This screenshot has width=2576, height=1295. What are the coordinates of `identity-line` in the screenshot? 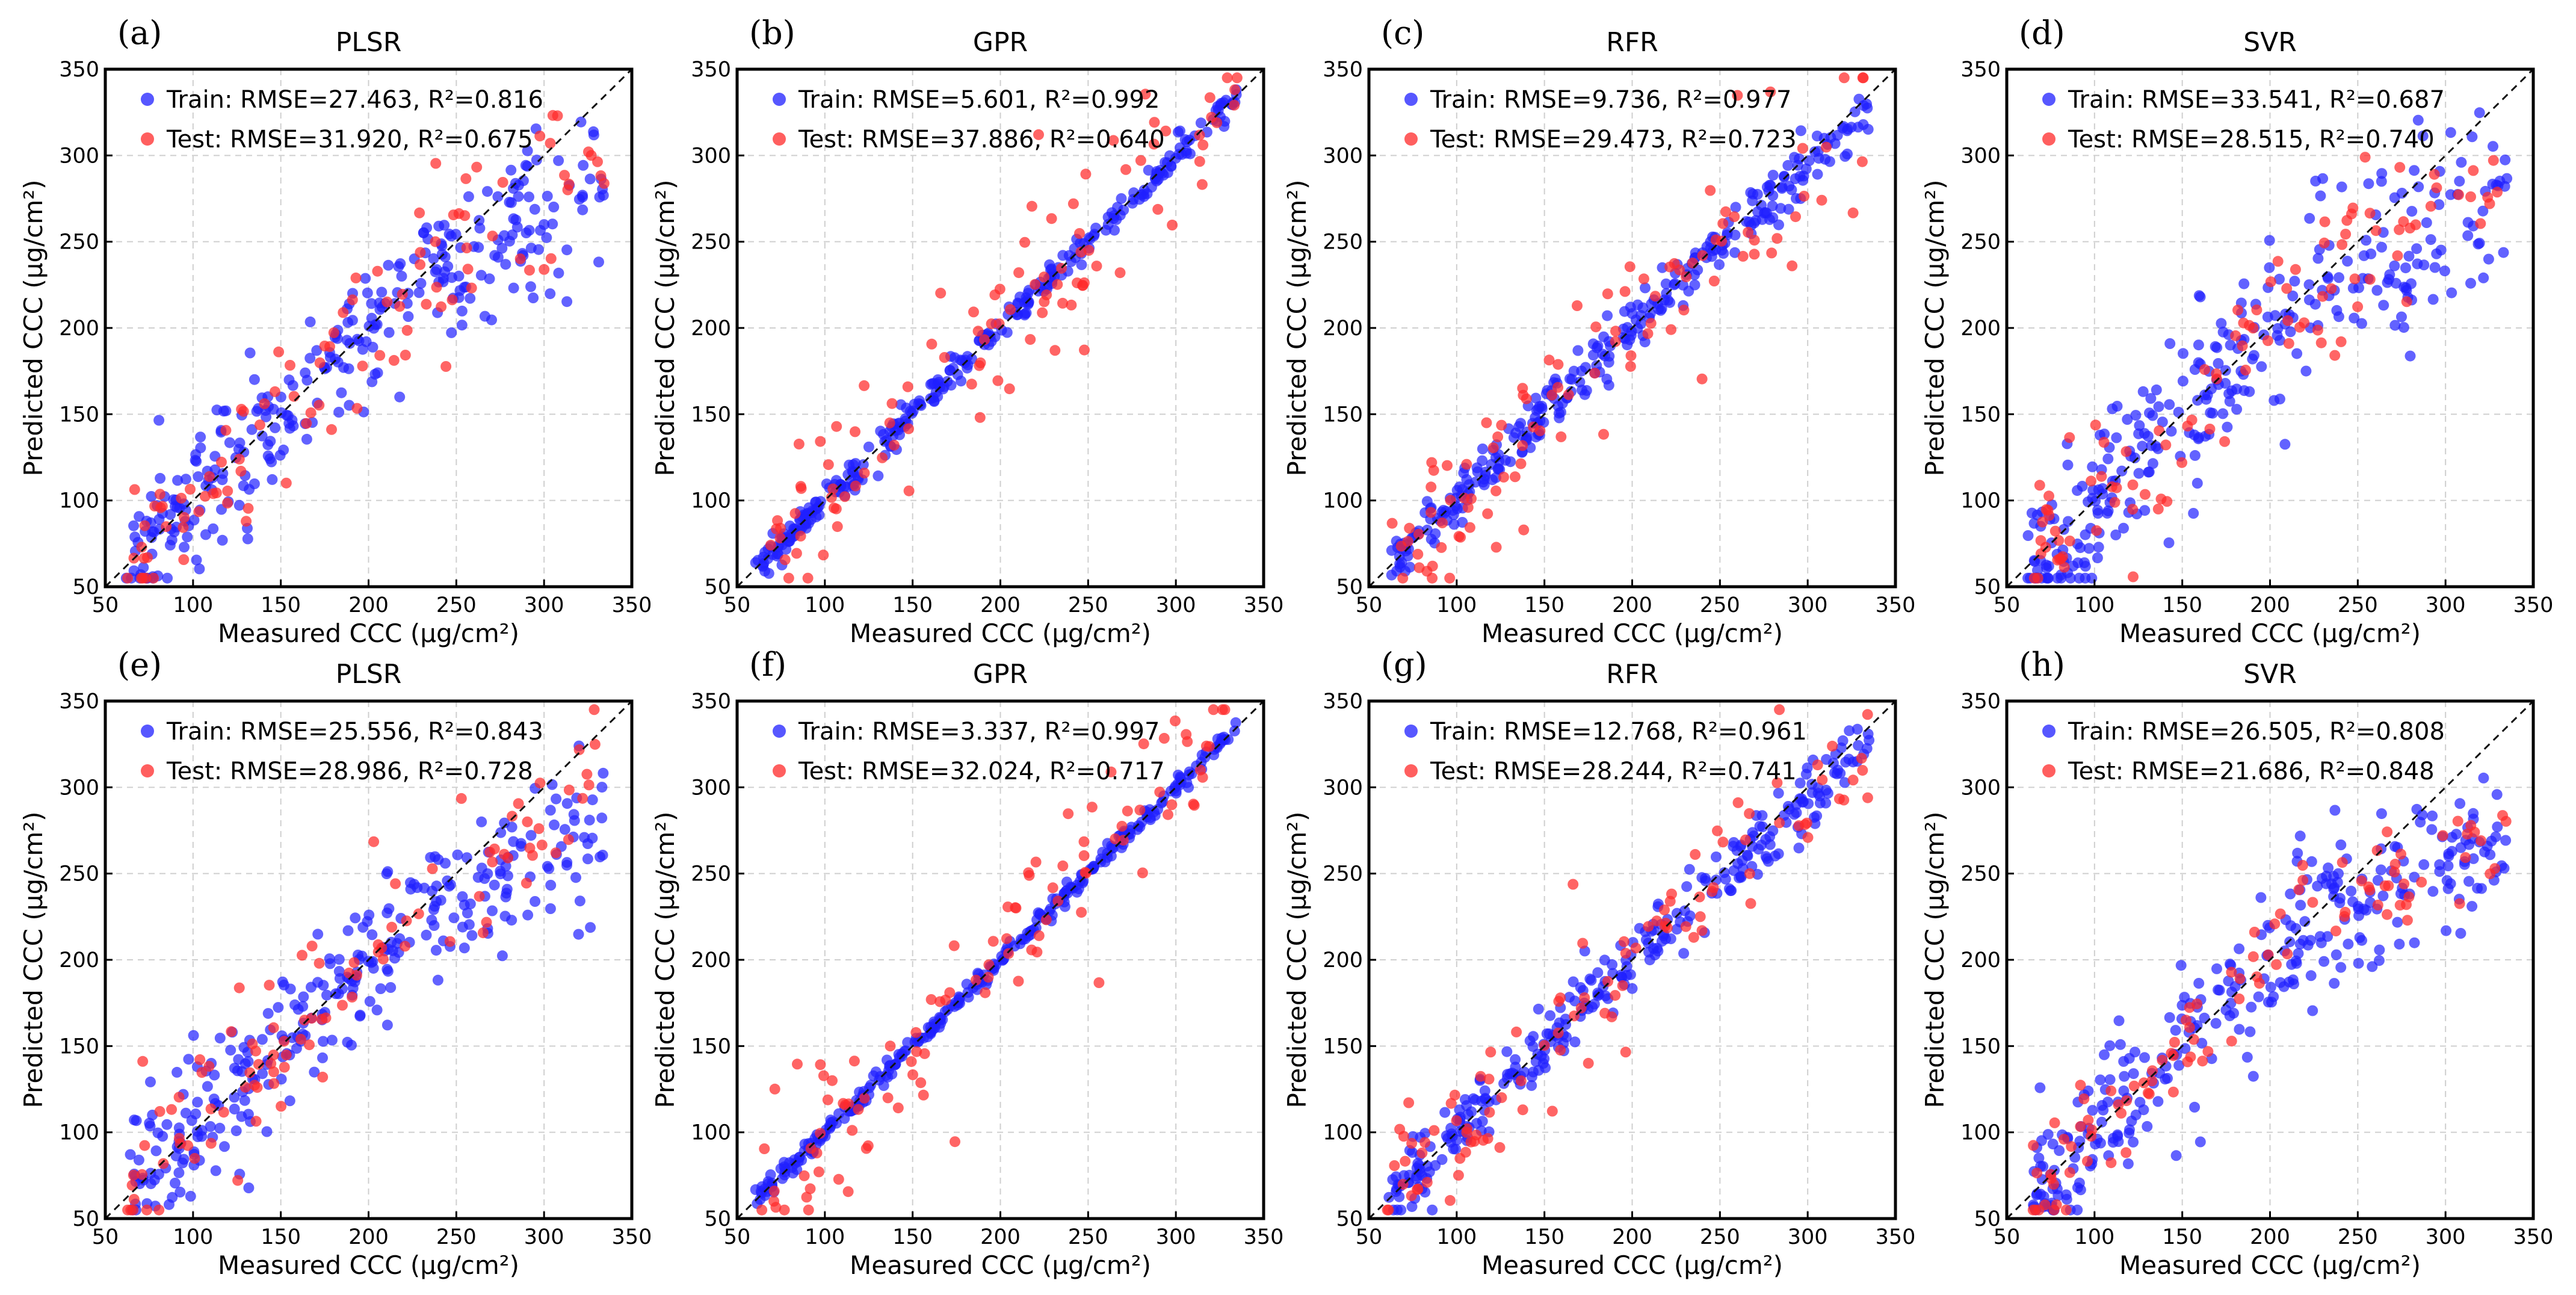 It's located at (368, 328).